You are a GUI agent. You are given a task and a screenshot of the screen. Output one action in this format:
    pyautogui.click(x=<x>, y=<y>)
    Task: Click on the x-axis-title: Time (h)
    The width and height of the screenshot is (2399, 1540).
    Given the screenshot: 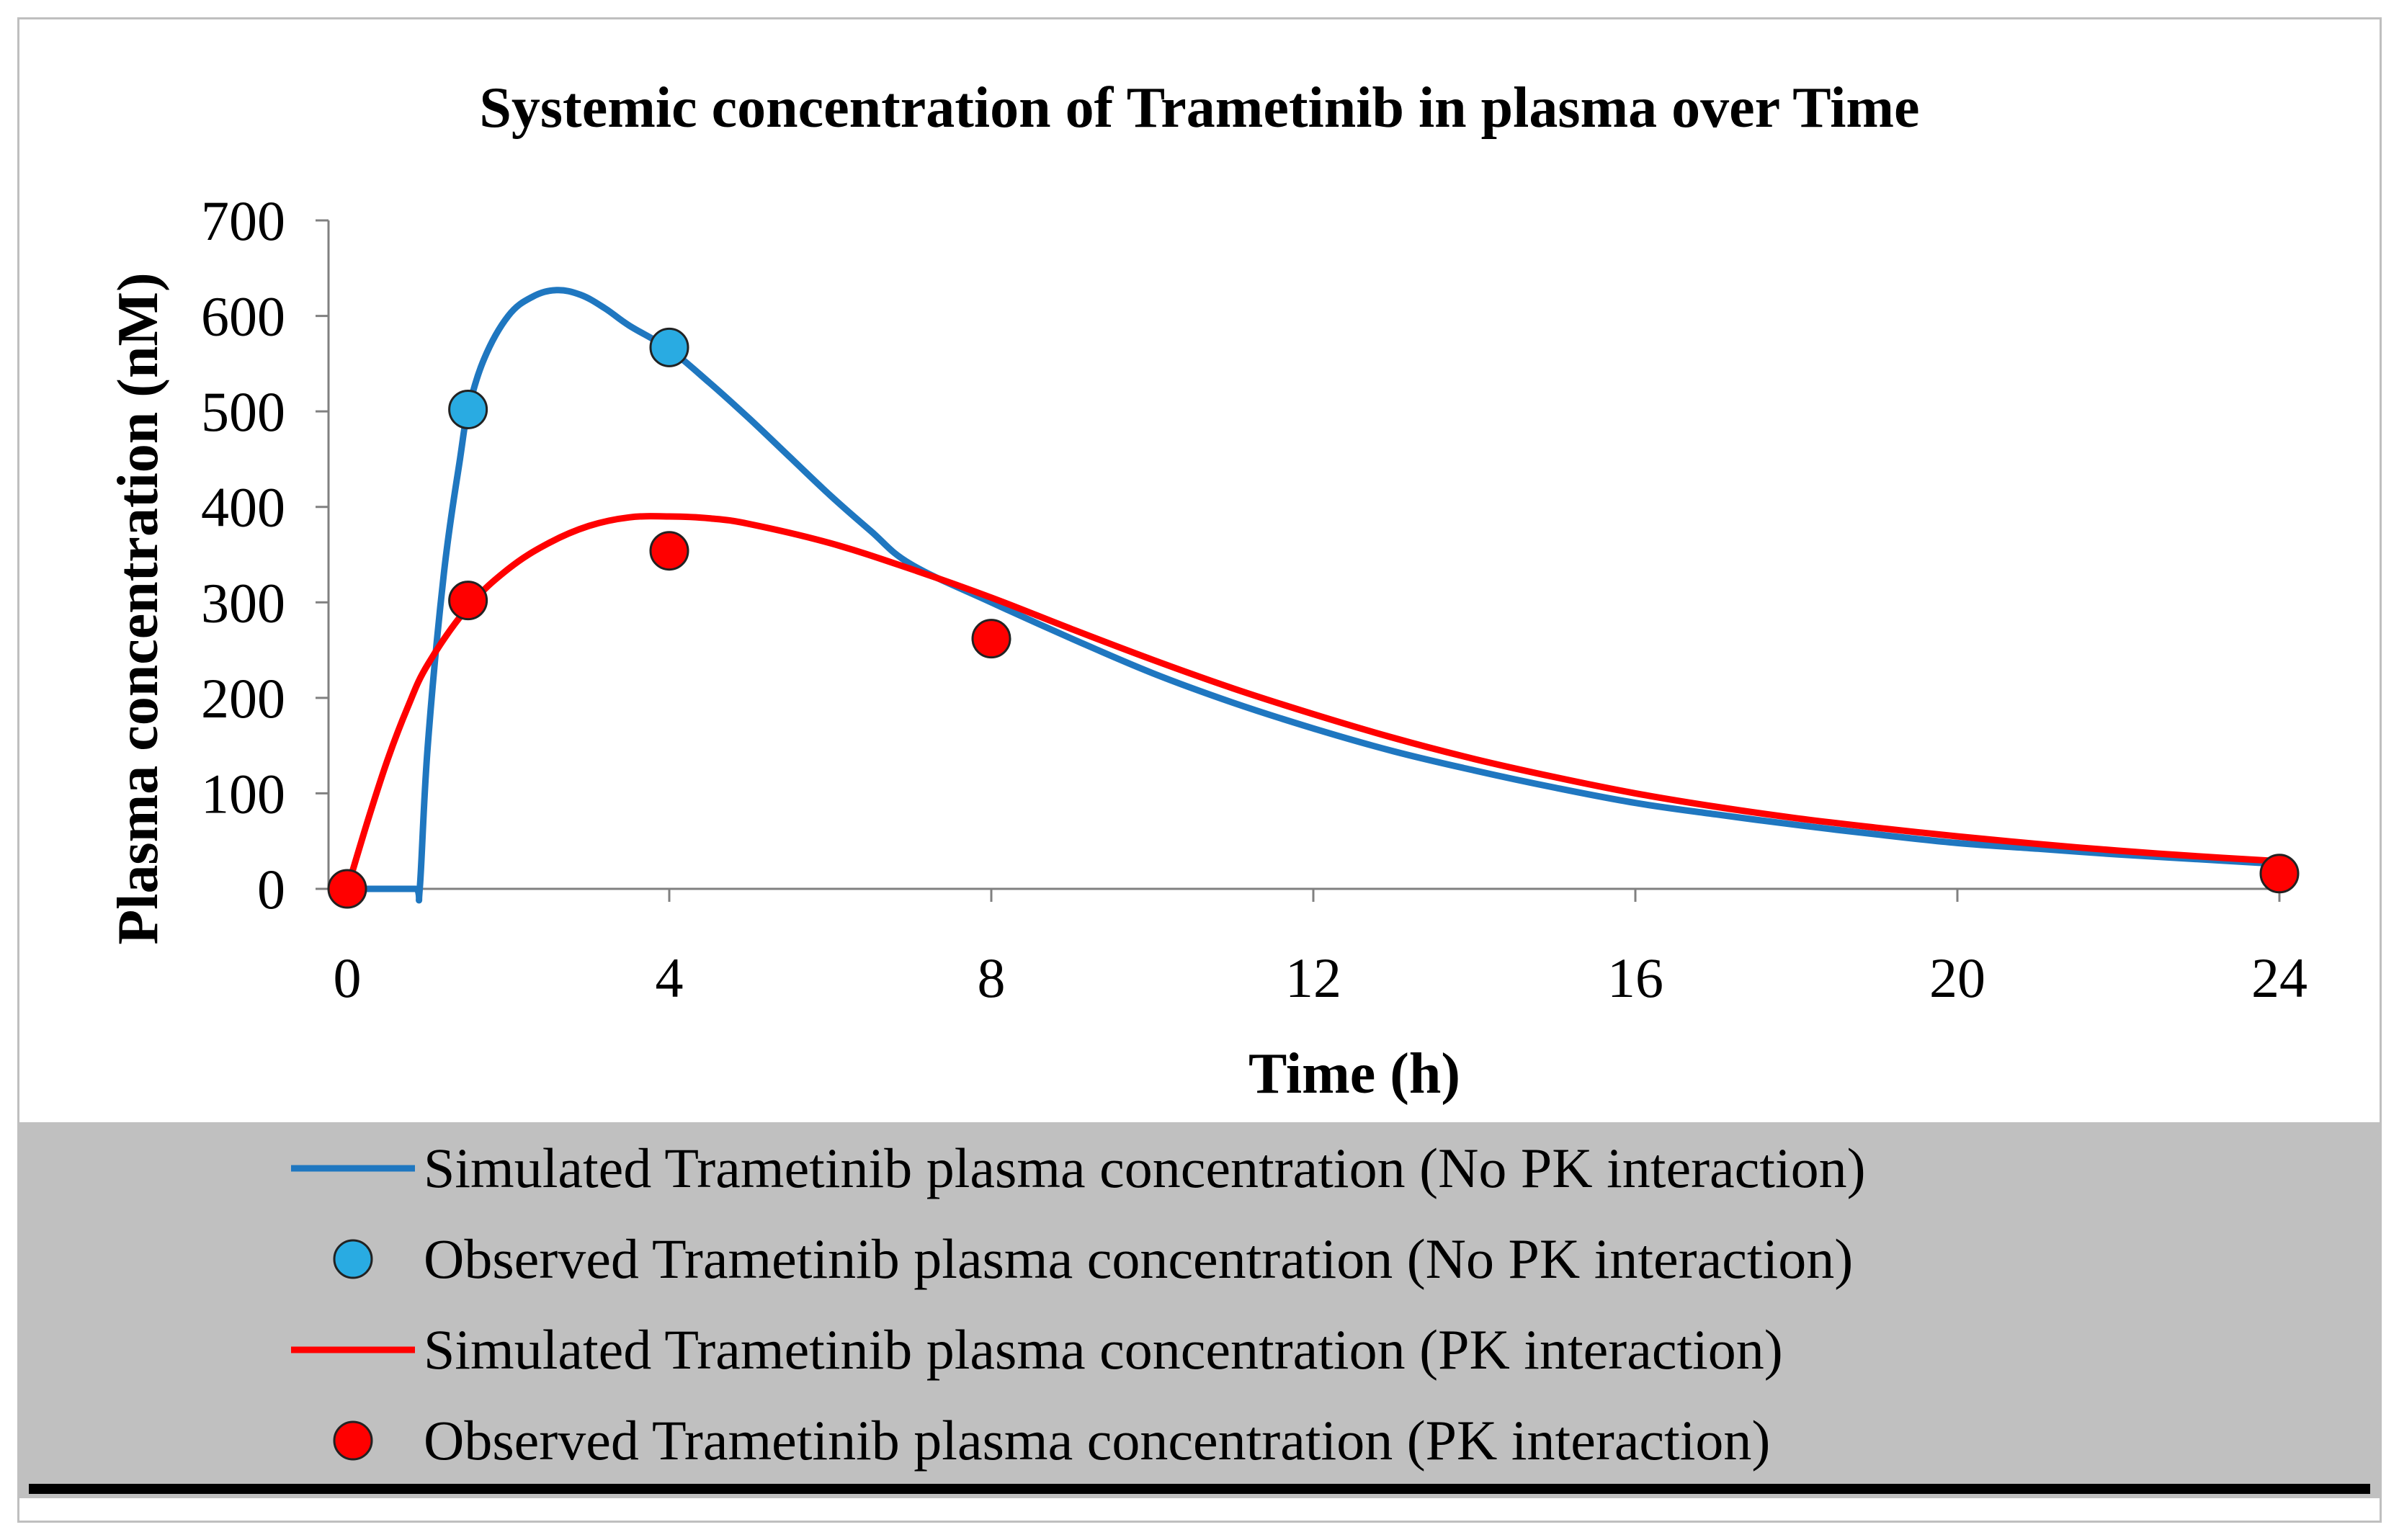 What is the action you would take?
    pyautogui.click(x=1354, y=1074)
    